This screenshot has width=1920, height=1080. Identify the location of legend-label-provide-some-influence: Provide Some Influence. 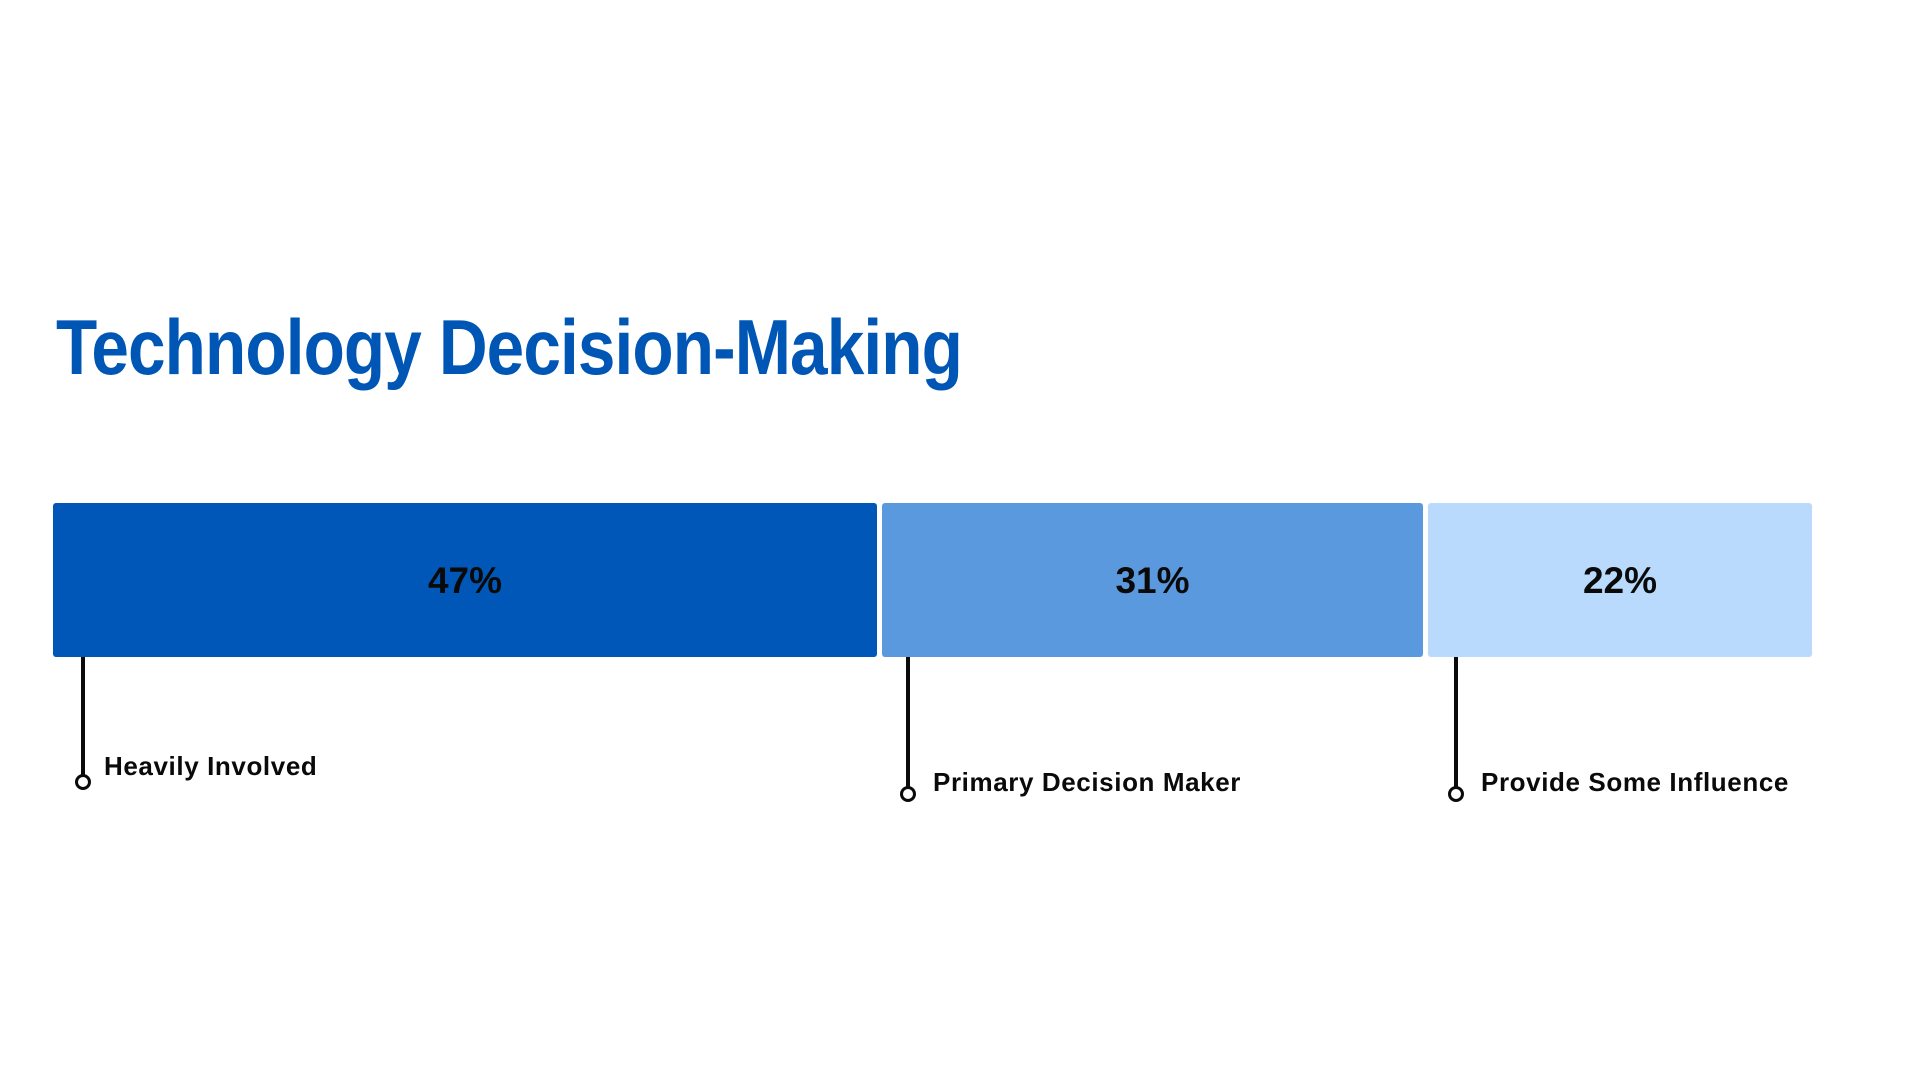
(1635, 782).